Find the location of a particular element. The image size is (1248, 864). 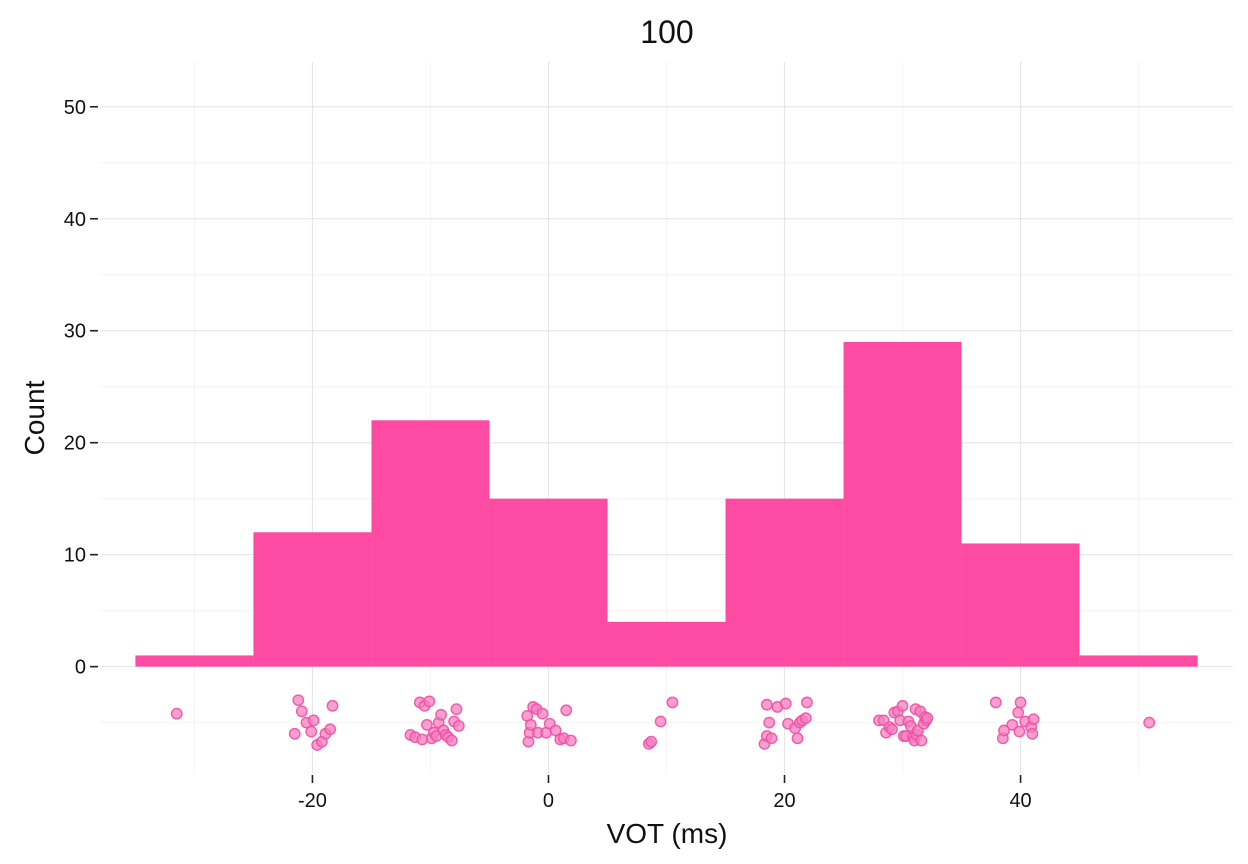

x-tick-label: 0 is located at coordinates (548, 801).